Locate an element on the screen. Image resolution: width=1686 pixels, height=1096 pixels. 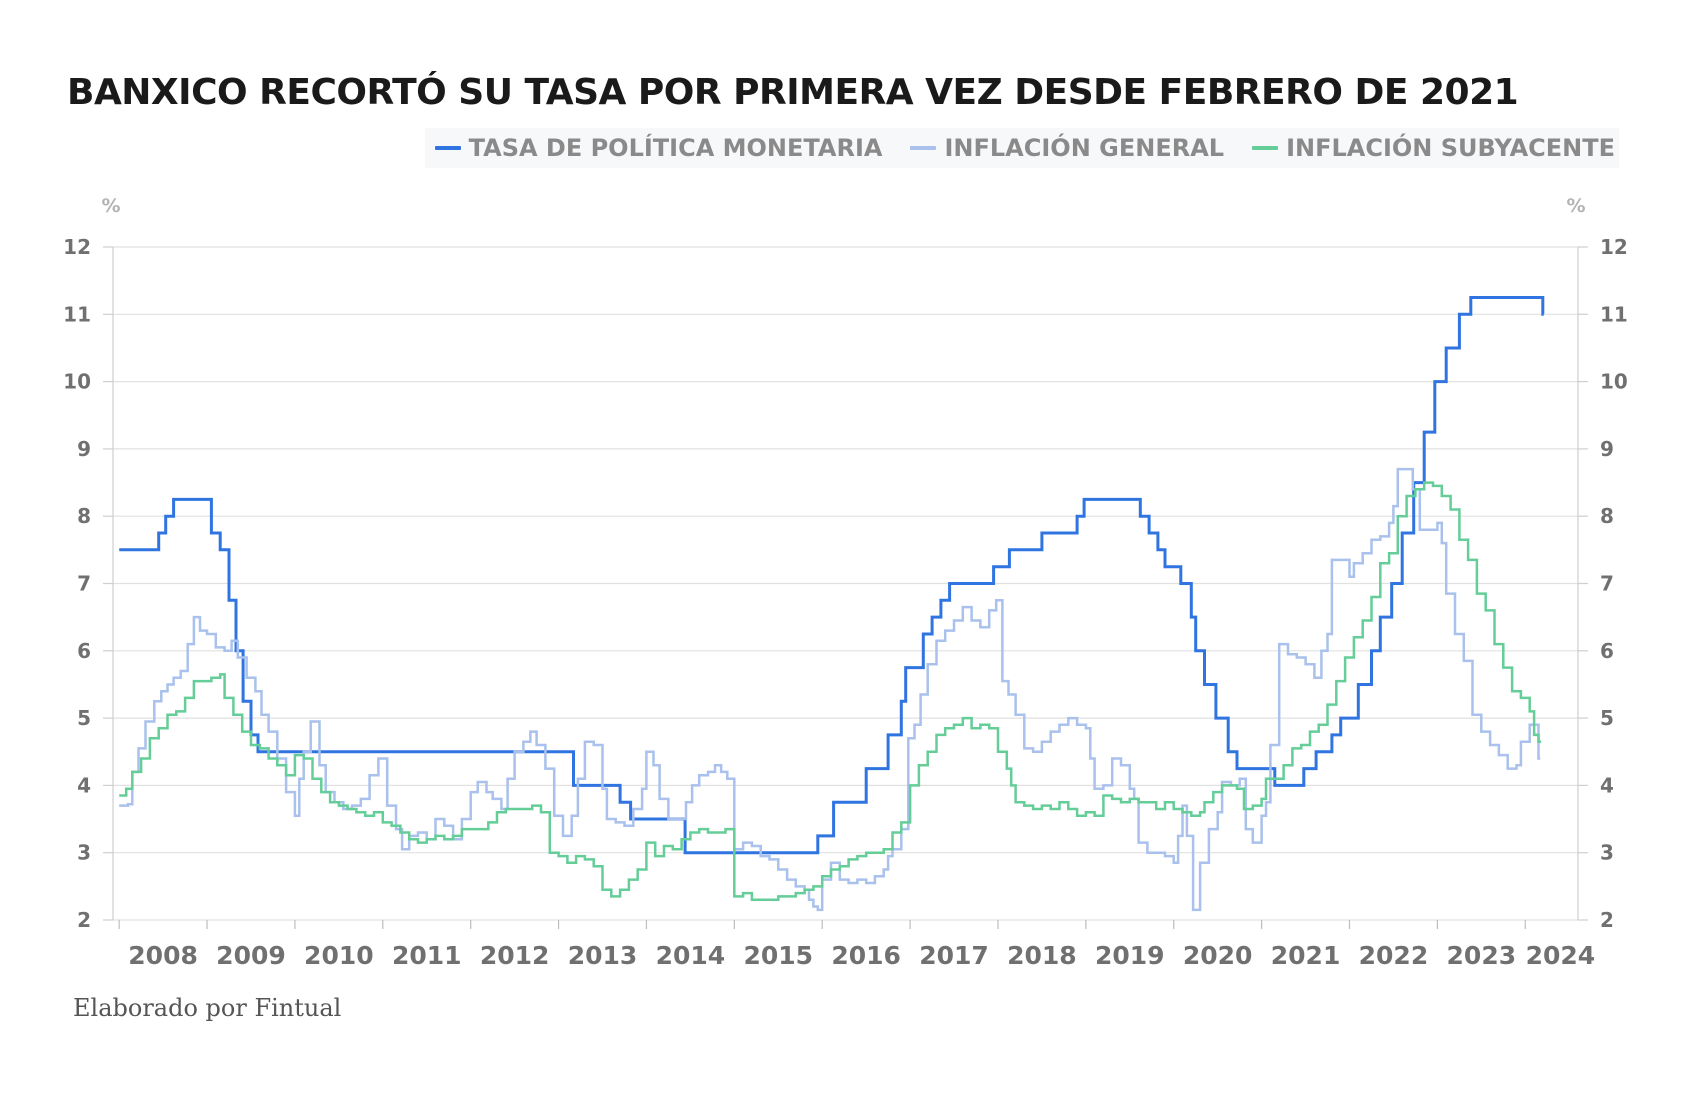
y-tick-label-left: 3 is located at coordinates (84, 853).